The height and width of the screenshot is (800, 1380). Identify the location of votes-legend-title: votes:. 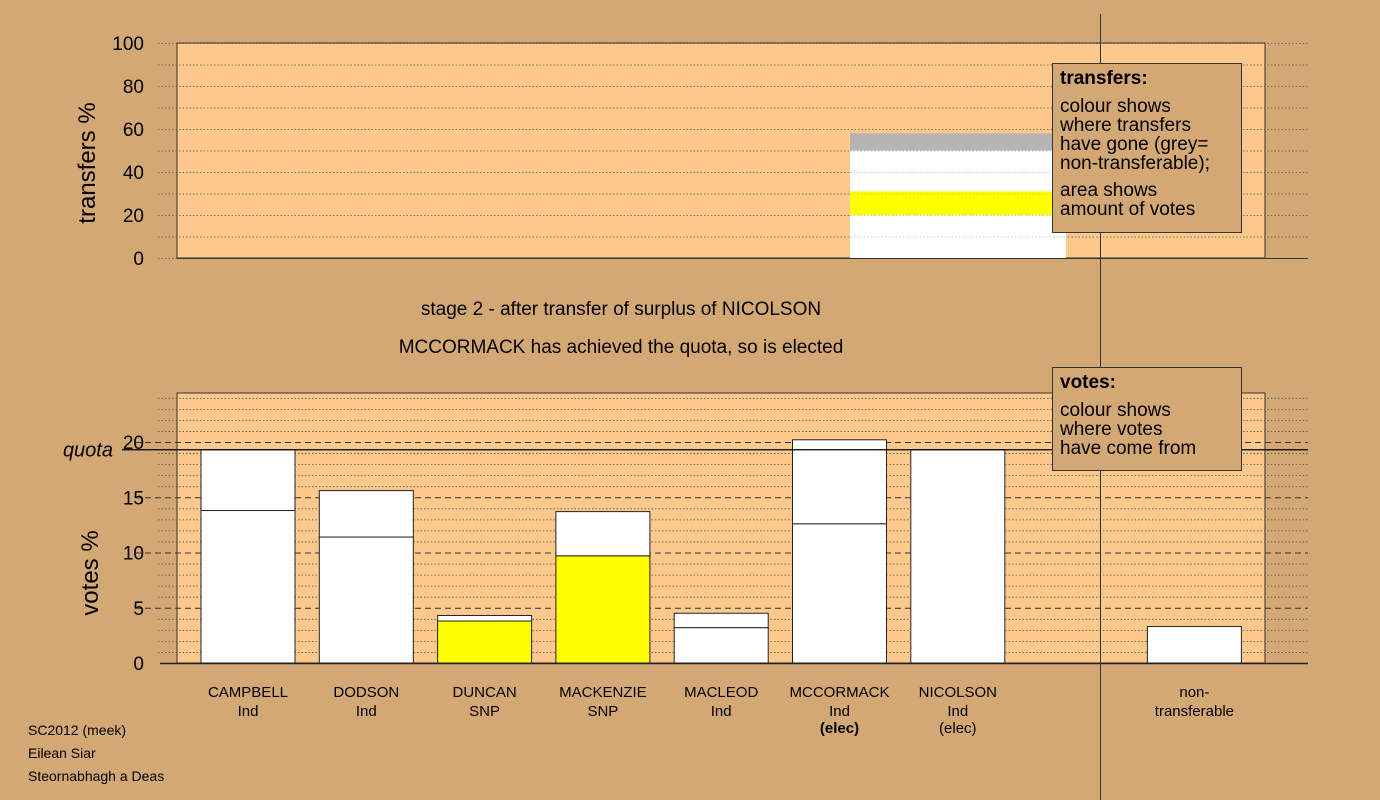
(1088, 382).